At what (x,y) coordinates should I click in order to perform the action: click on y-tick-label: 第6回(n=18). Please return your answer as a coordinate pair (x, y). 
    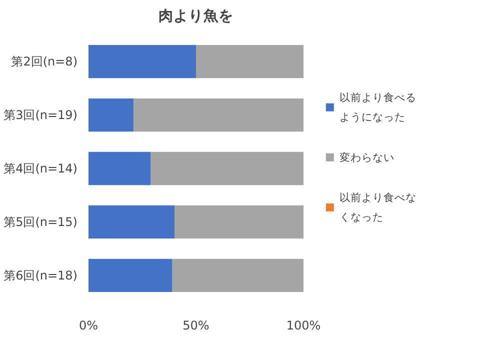
    Looking at the image, I should click on (41, 275).